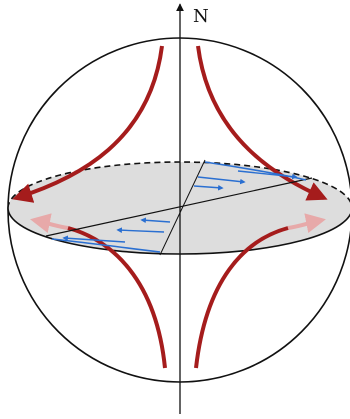 Image resolution: width=350 pixels, height=419 pixels. I want to click on disk-diameter, so click(179, 207).